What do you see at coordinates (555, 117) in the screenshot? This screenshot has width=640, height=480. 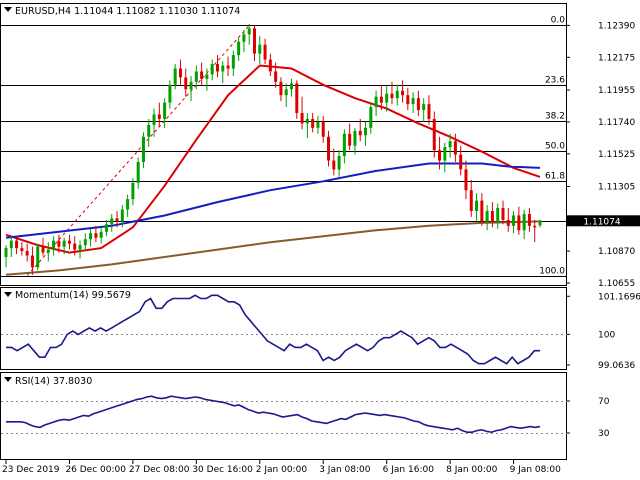 I see `fib-level-label: 38.2` at bounding box center [555, 117].